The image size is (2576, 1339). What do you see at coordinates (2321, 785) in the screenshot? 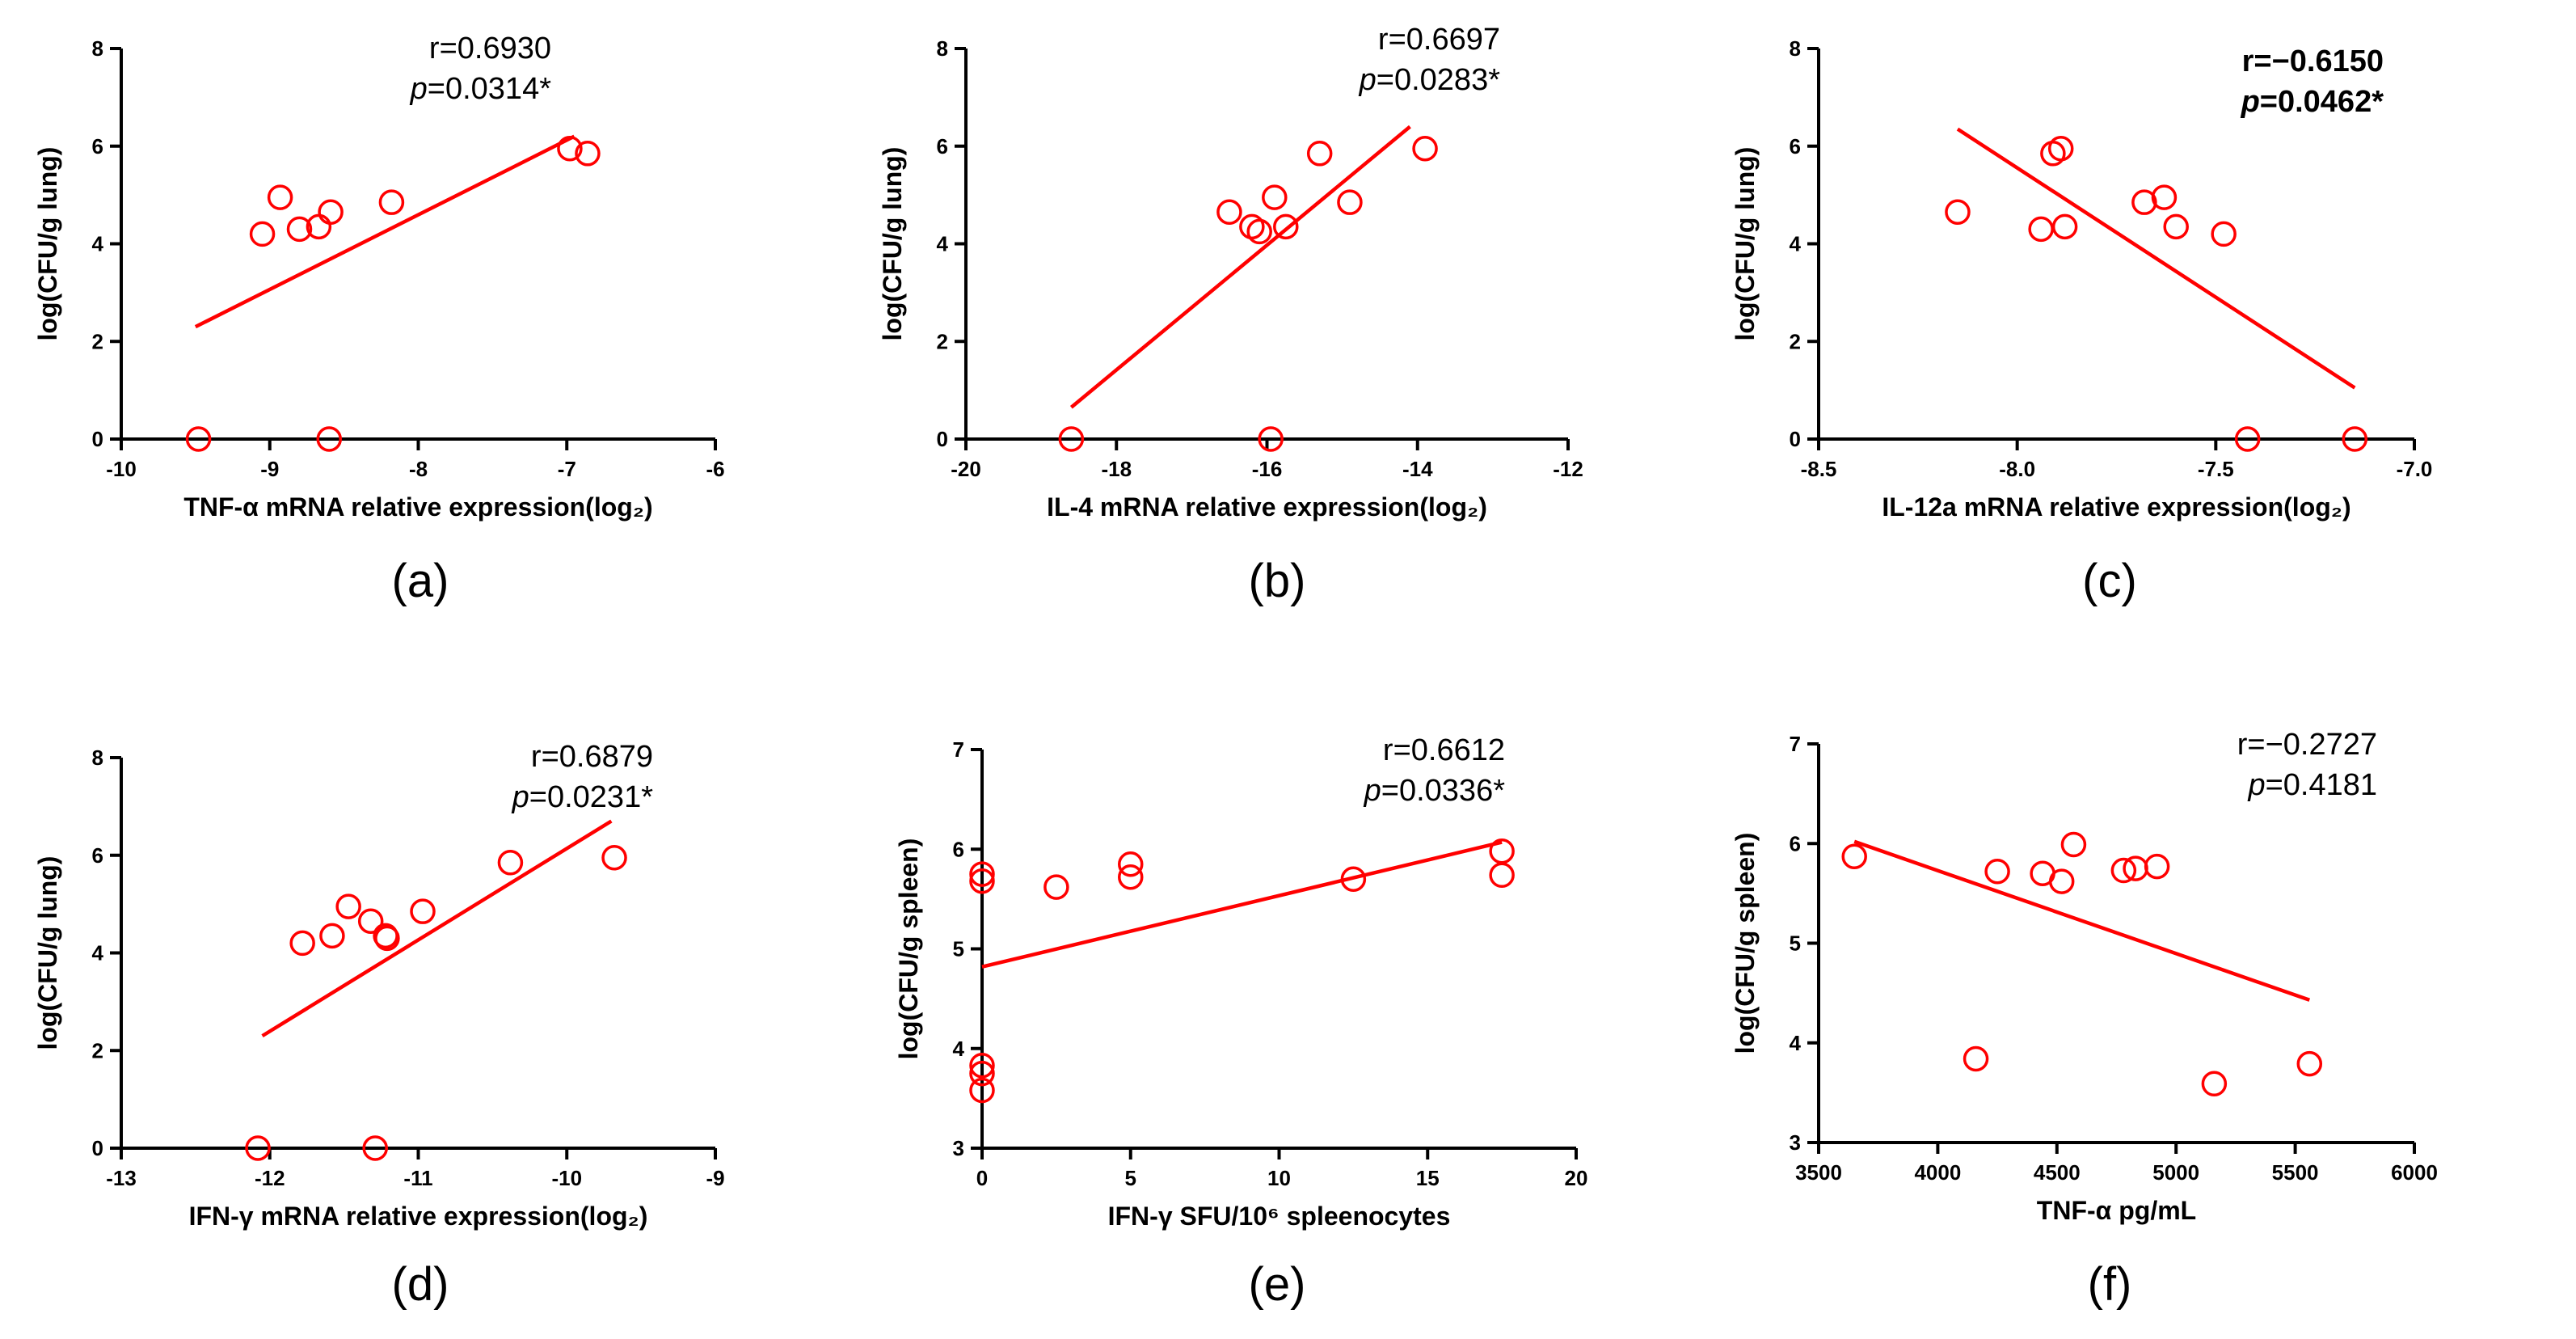
I see `p-value: =0.4181` at bounding box center [2321, 785].